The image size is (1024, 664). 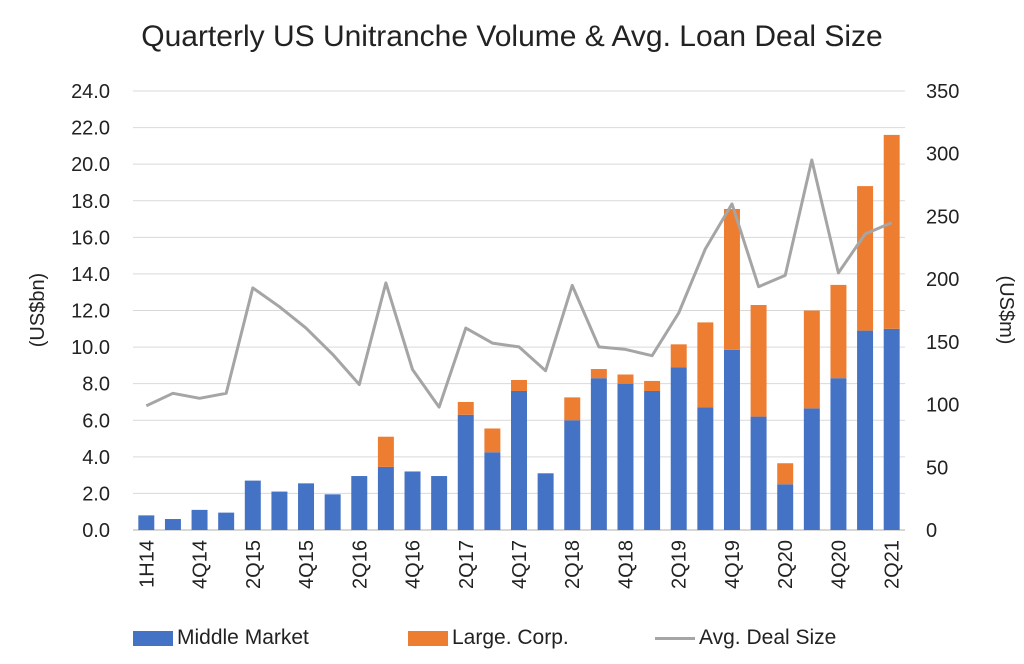 What do you see at coordinates (942, 217) in the screenshot?
I see `y2-tick-label: 250` at bounding box center [942, 217].